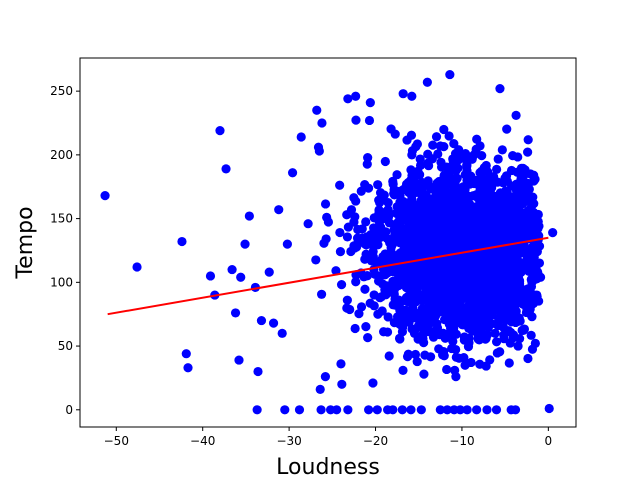 The height and width of the screenshot is (480, 640). I want to click on y-tick-label: 250, so click(61, 91).